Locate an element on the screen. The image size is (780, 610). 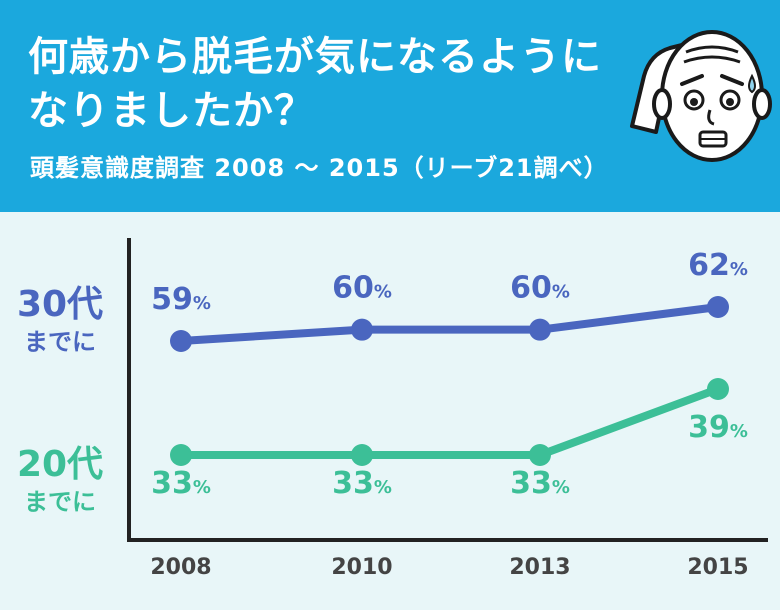
x-tick-label: 2013 is located at coordinates (539, 567).